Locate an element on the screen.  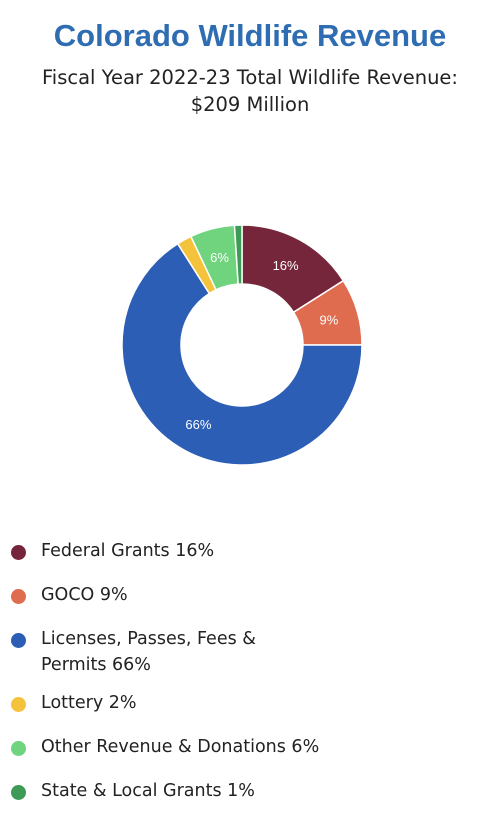
legend-item-lottery: Lottery 2% is located at coordinates (251, 703).